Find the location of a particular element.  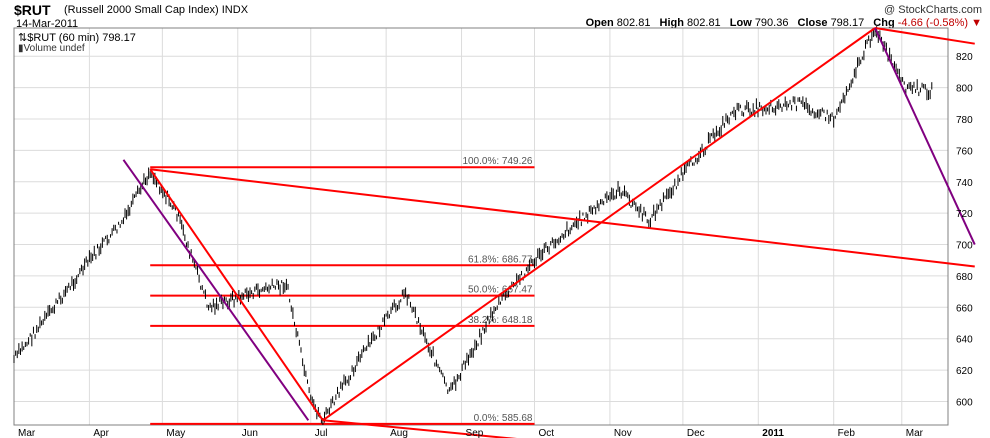

x-tick-label: 2011 is located at coordinates (773, 433).